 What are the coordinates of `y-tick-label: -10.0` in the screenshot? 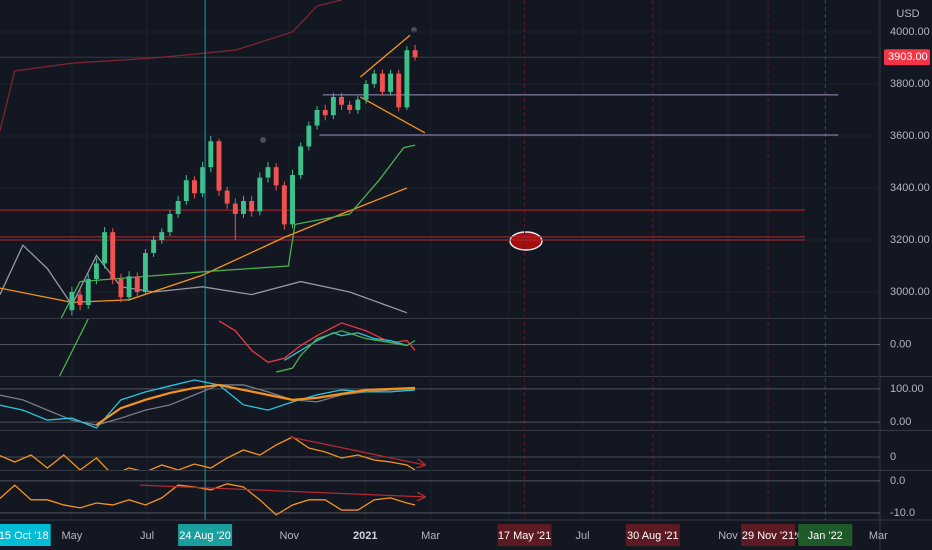 It's located at (902, 513).